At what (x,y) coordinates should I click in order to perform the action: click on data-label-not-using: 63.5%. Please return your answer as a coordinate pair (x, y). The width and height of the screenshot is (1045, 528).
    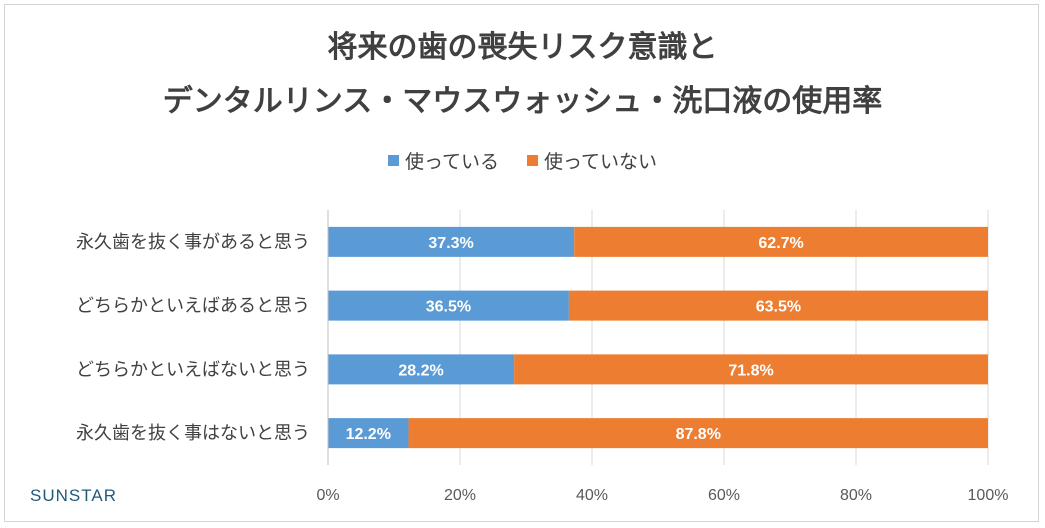
    Looking at the image, I should click on (778, 307).